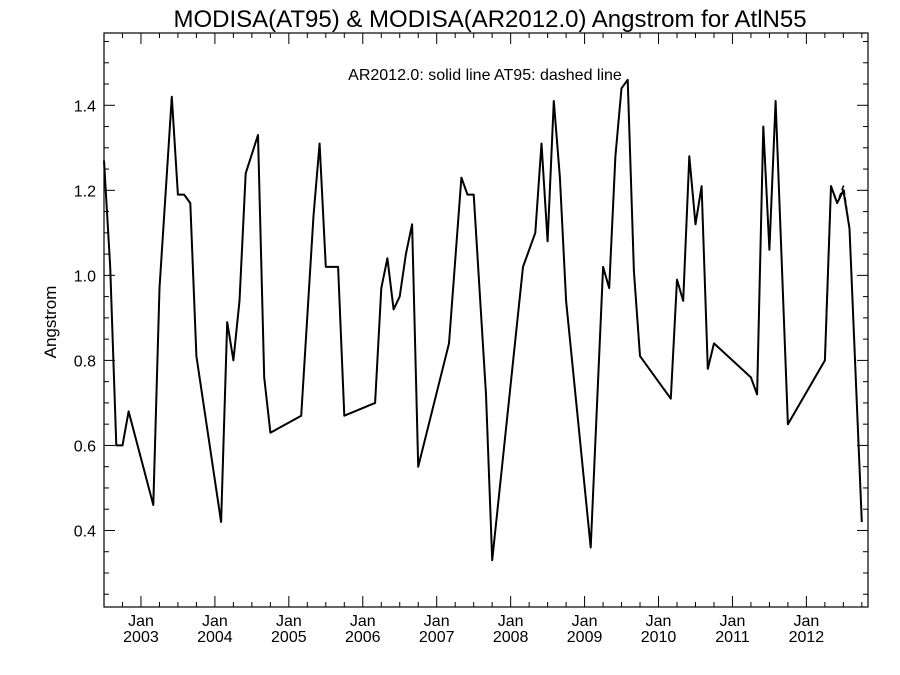  I want to click on y-axis-label: Angstrom, so click(50, 322).